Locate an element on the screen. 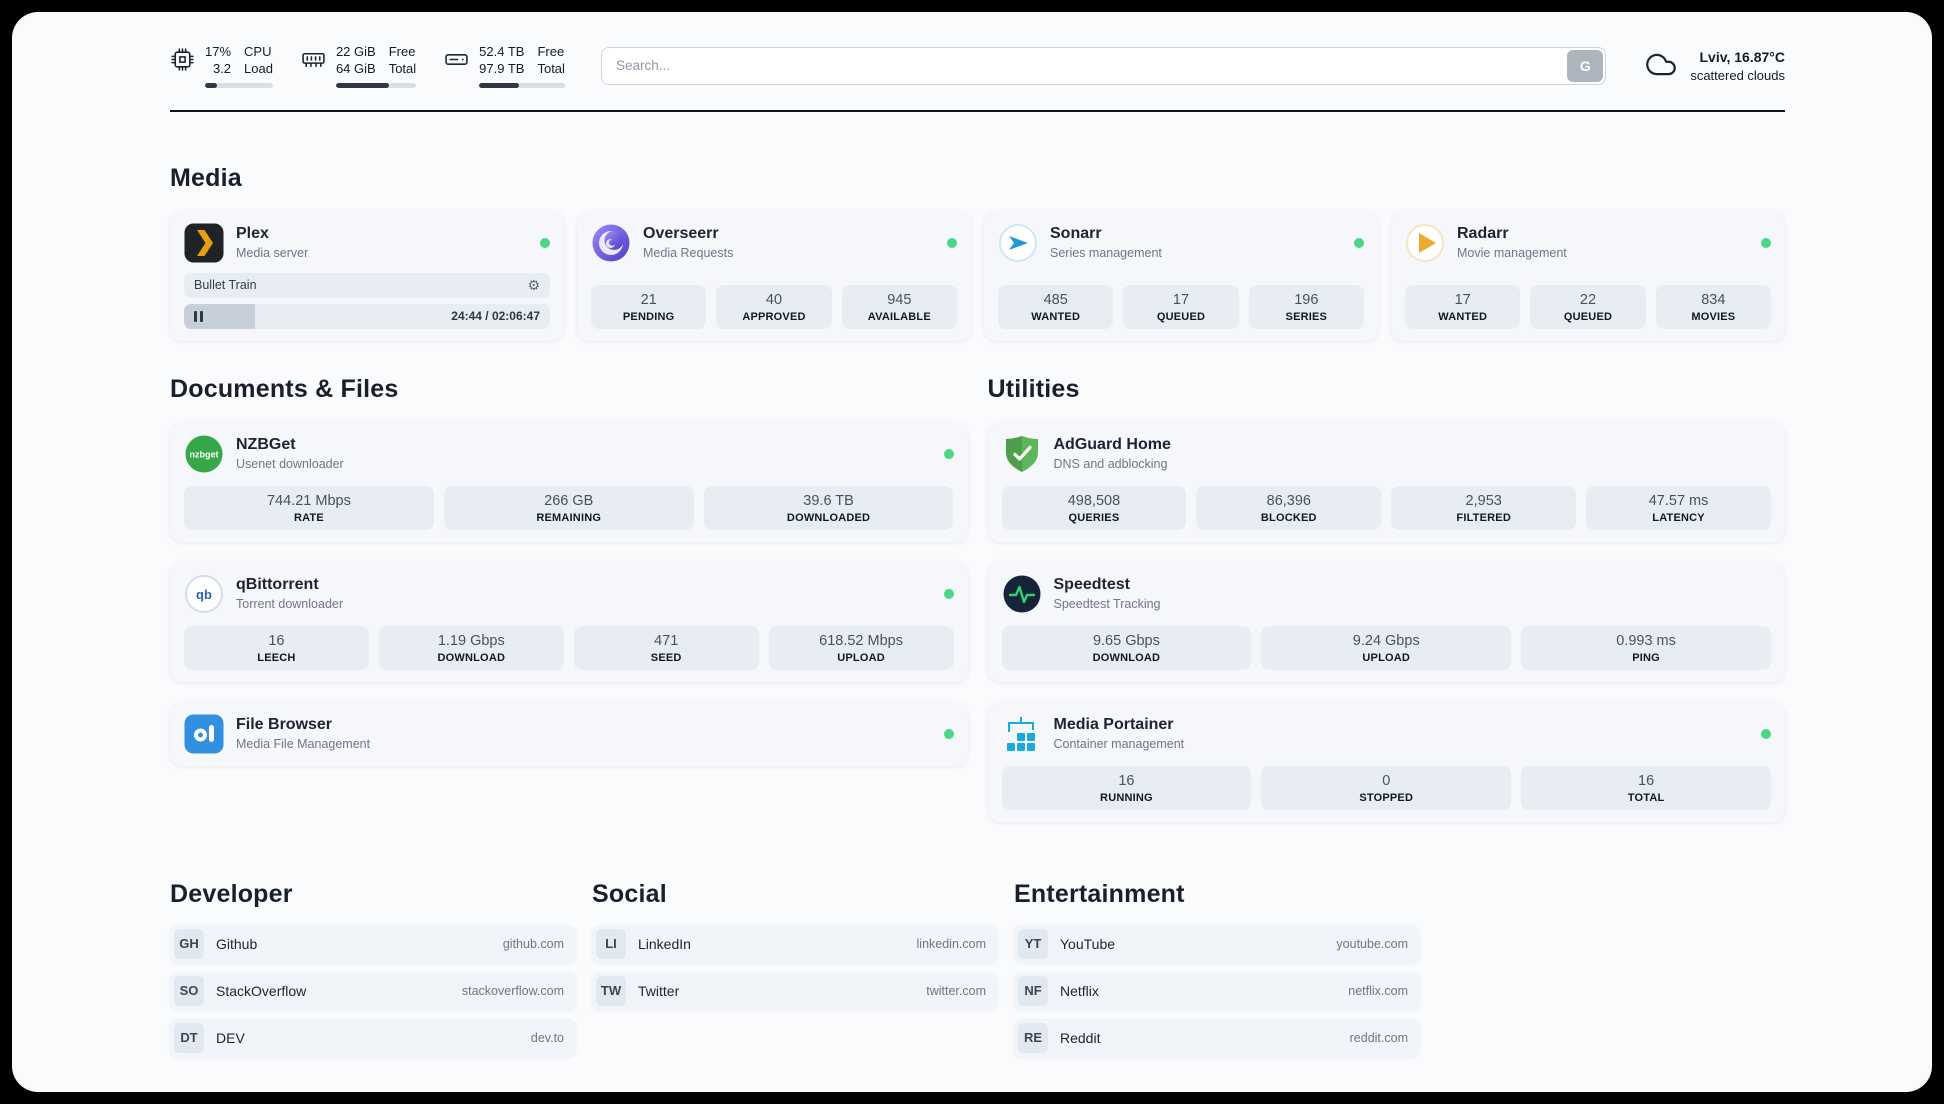 Image resolution: width=1944 pixels, height=1104 pixels. stat-rate: 744.21 Mbps RATE is located at coordinates (309, 507).